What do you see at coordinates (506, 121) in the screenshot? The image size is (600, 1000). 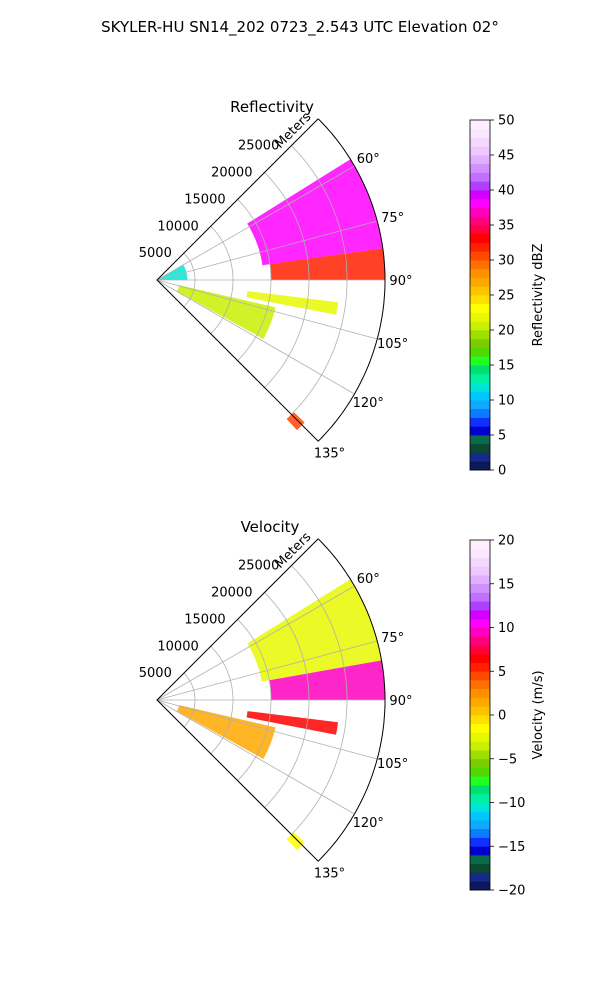 I see `colorbar-tick-label: 50` at bounding box center [506, 121].